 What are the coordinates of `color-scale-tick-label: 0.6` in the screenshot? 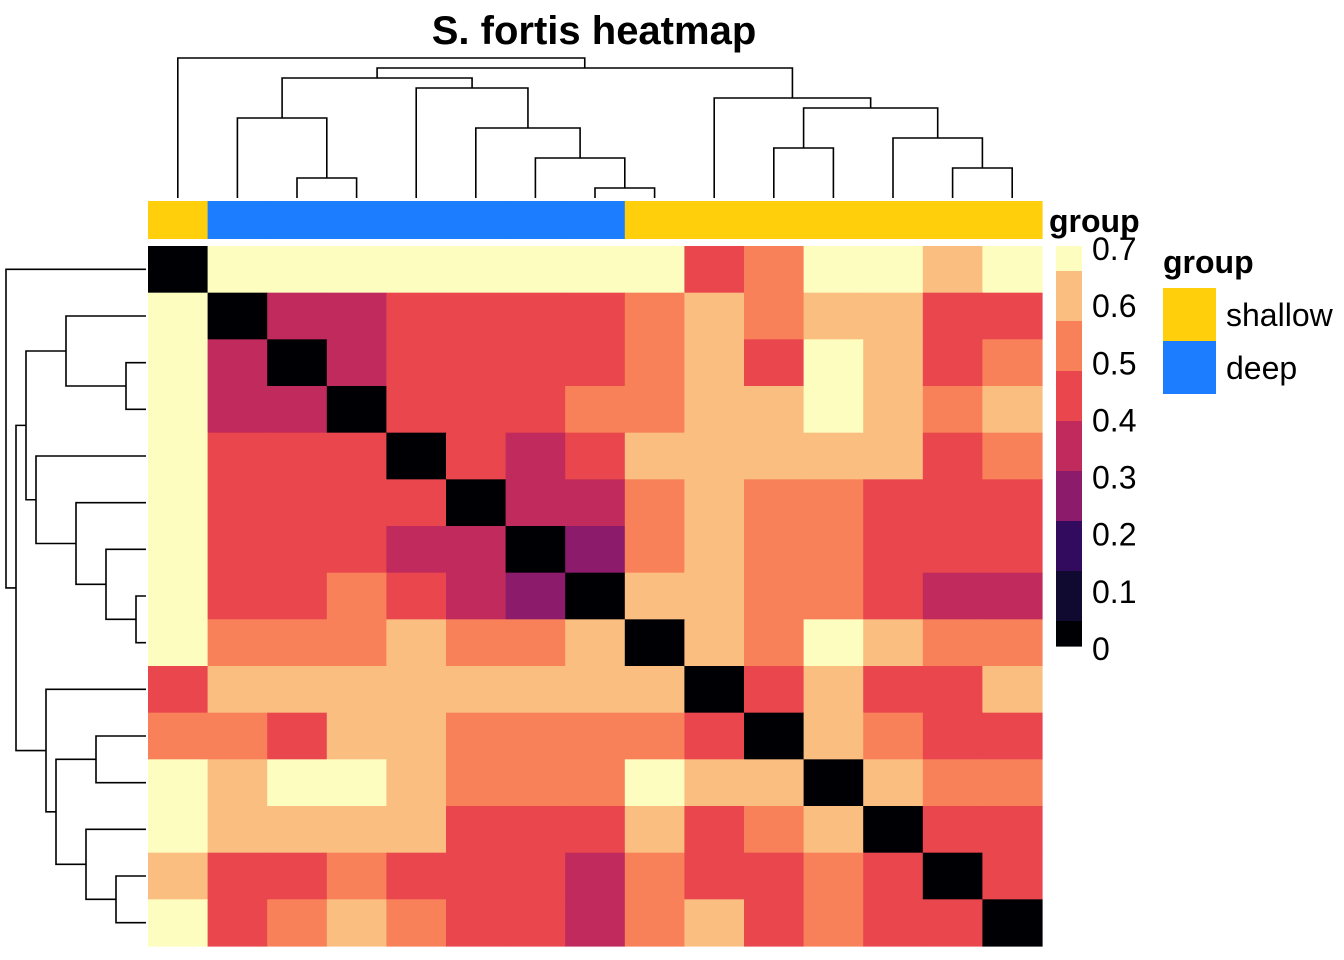 It's located at (1114, 306).